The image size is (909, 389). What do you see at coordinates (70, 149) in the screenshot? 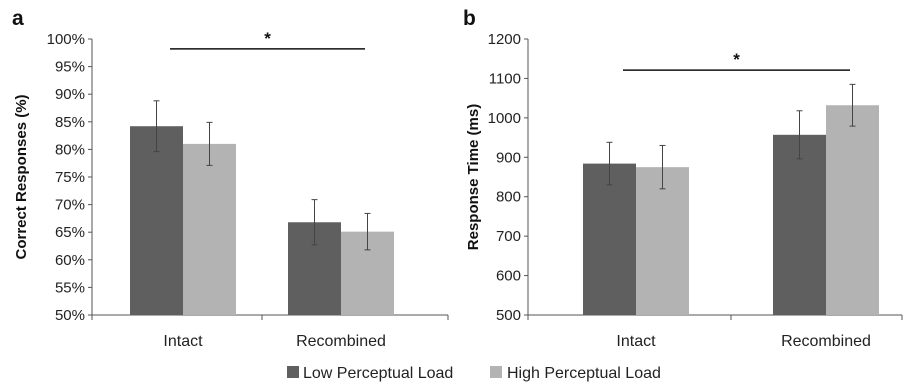
I see `y-tick-label: 80%` at bounding box center [70, 149].